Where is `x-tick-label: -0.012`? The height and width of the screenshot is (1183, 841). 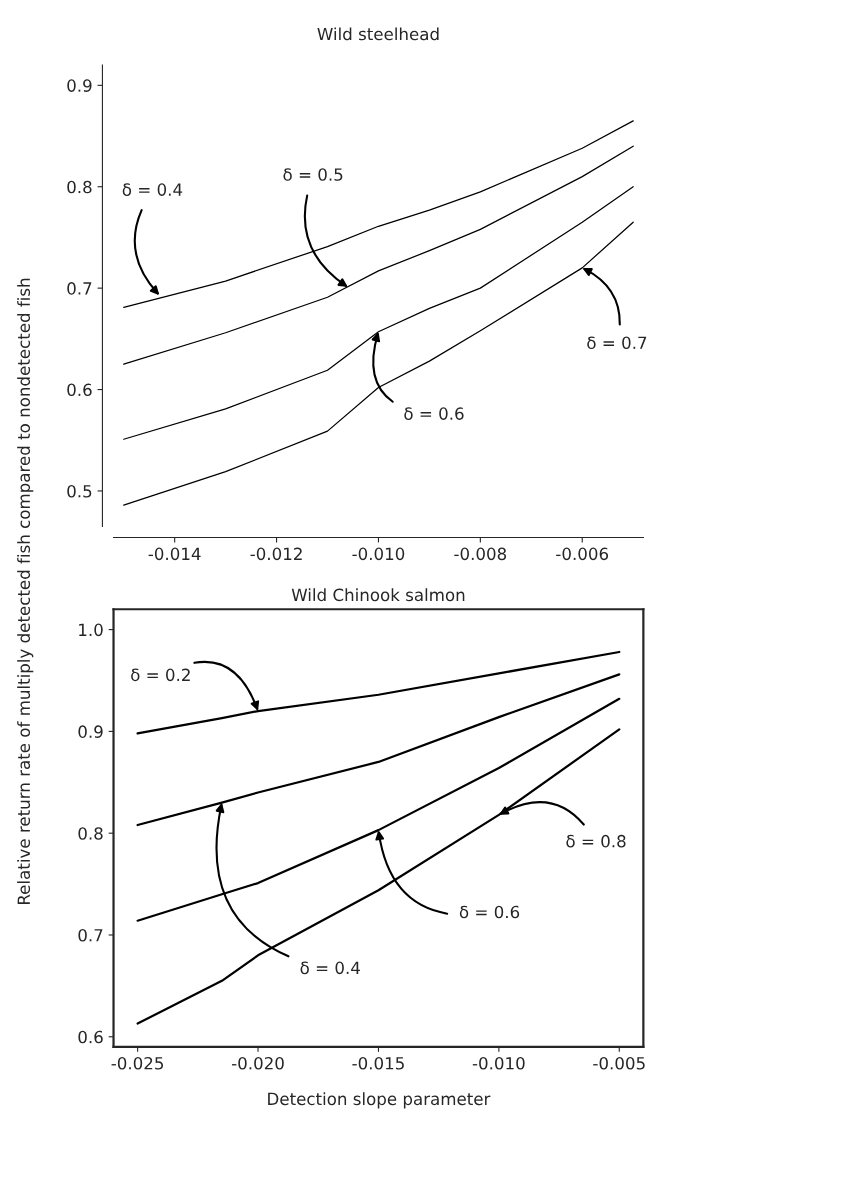 x-tick-label: -0.012 is located at coordinates (276, 554).